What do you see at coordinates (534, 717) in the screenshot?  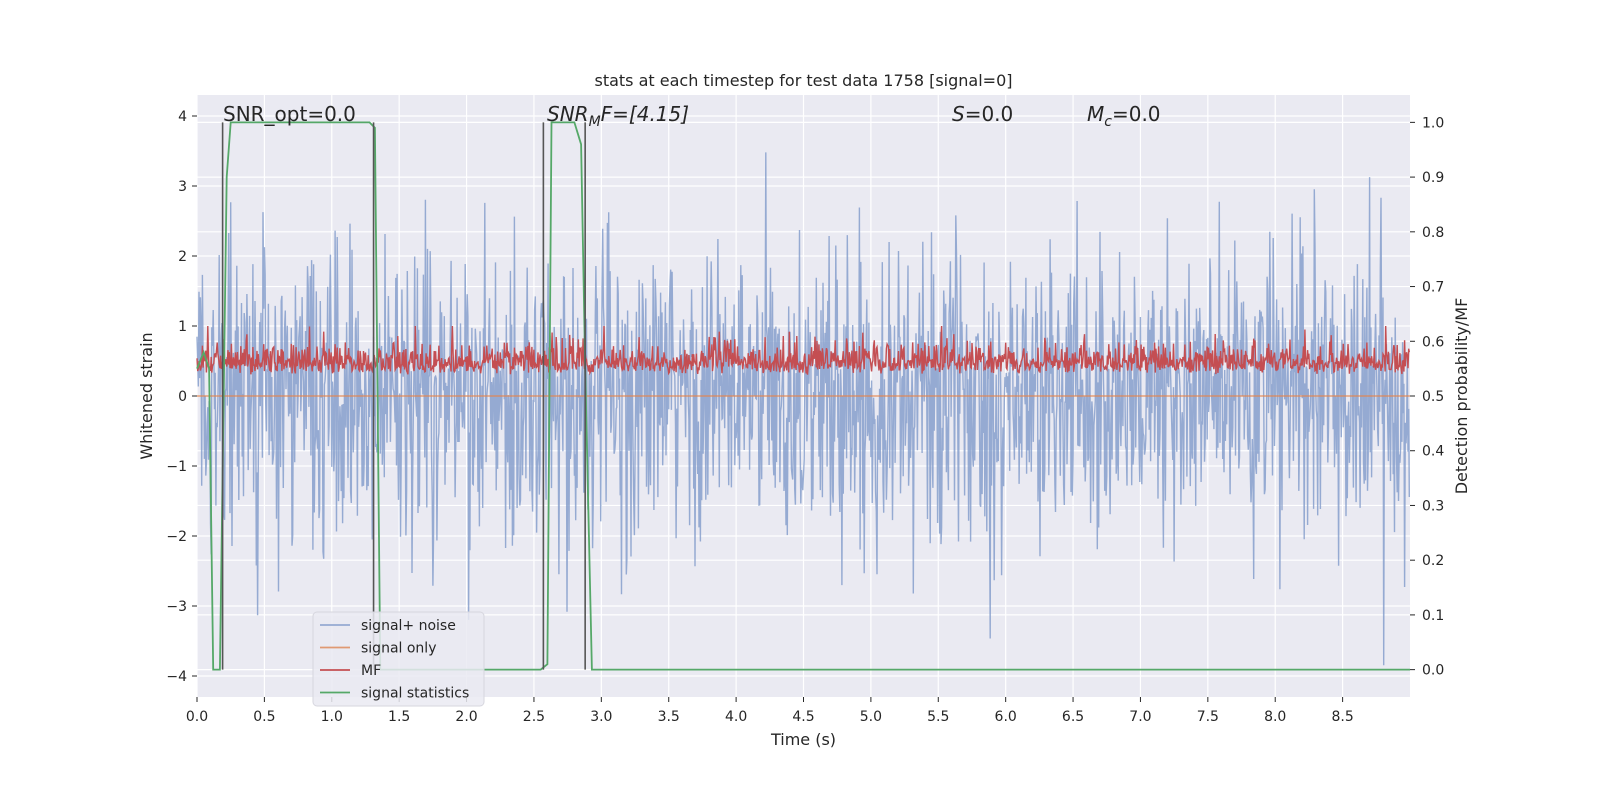 I see `x-tick-label-5: 2.5` at bounding box center [534, 717].